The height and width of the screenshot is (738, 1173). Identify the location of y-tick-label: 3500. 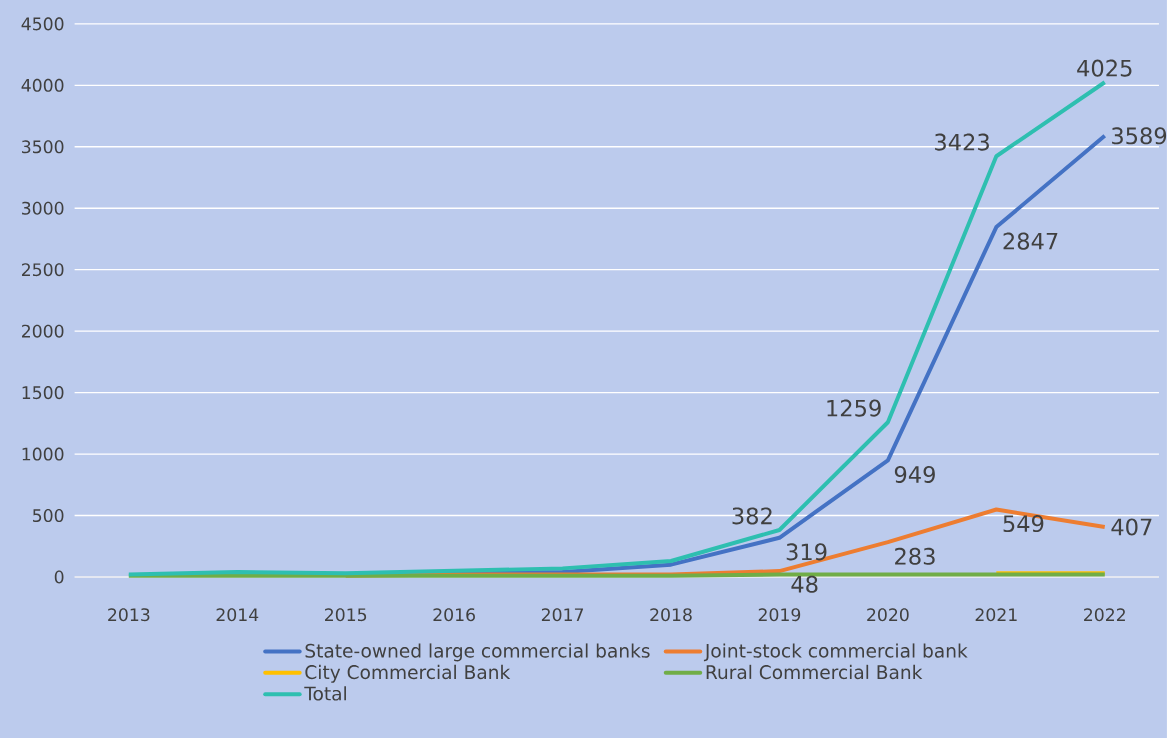
(43, 147).